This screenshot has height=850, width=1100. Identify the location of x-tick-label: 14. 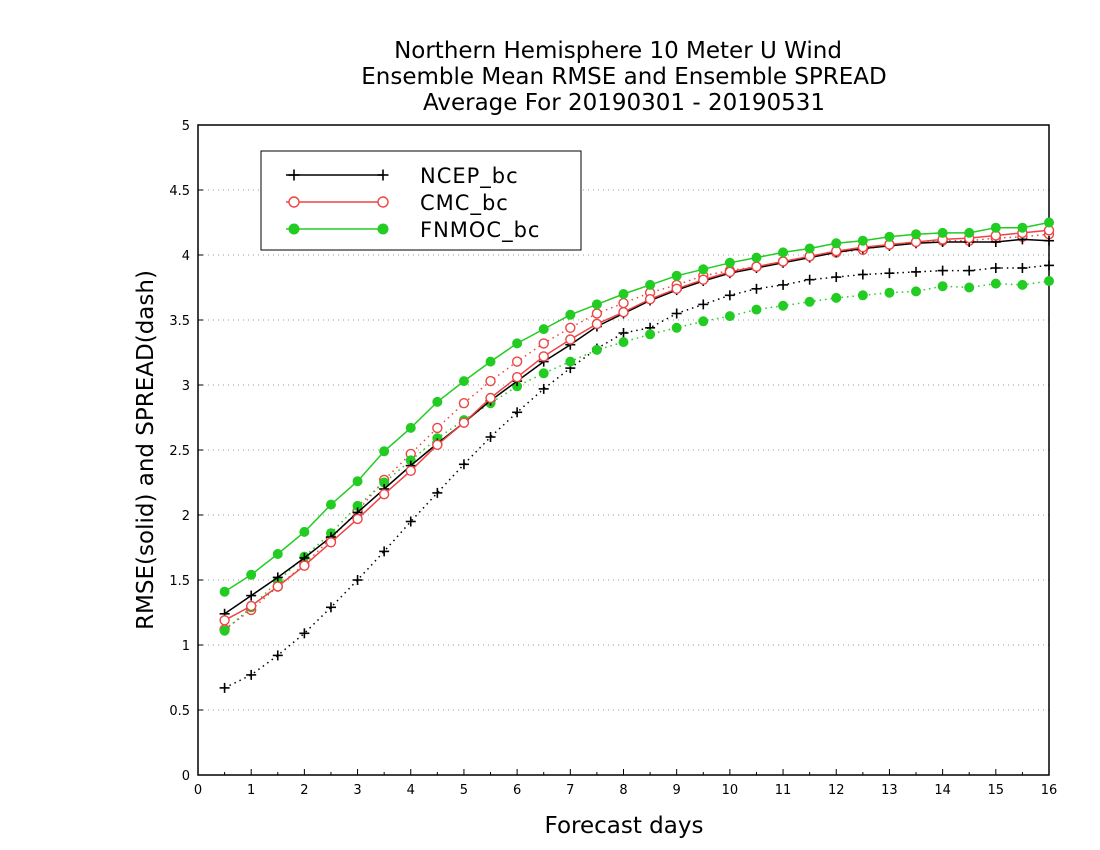
(942, 790).